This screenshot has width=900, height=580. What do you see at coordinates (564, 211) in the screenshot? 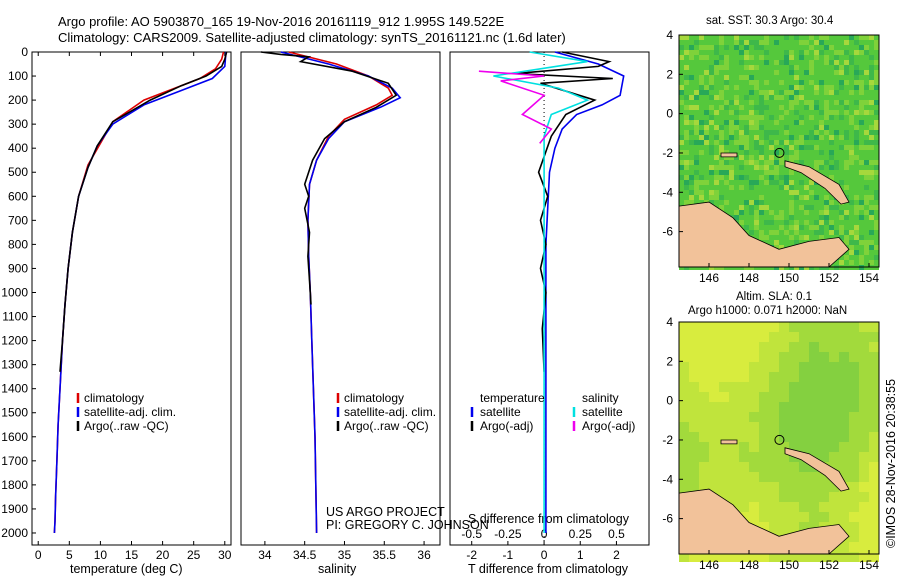
I see `differences-series-temperature-argo-line` at bounding box center [564, 211].